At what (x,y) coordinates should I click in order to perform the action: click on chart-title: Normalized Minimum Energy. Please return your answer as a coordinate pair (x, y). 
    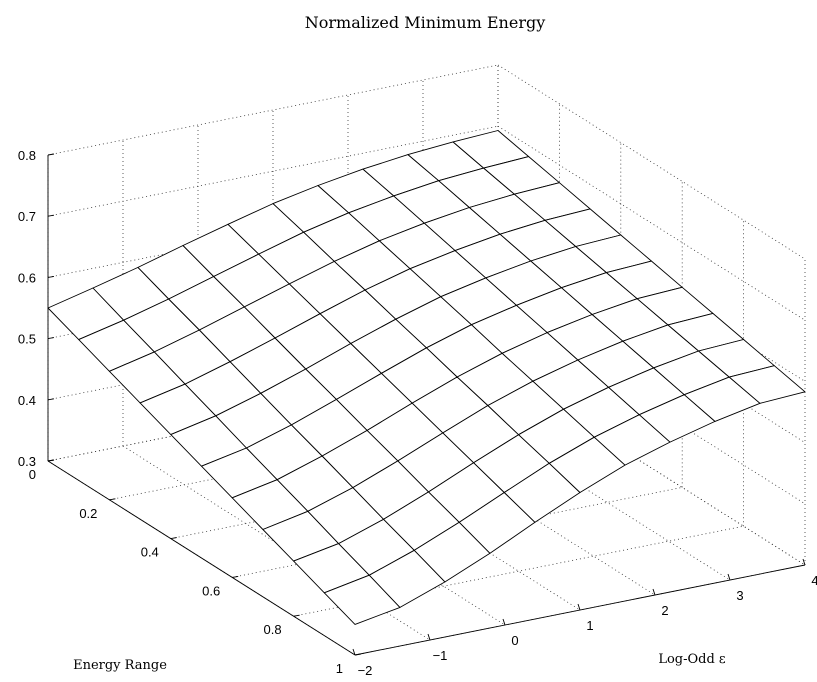
    Looking at the image, I should click on (425, 22).